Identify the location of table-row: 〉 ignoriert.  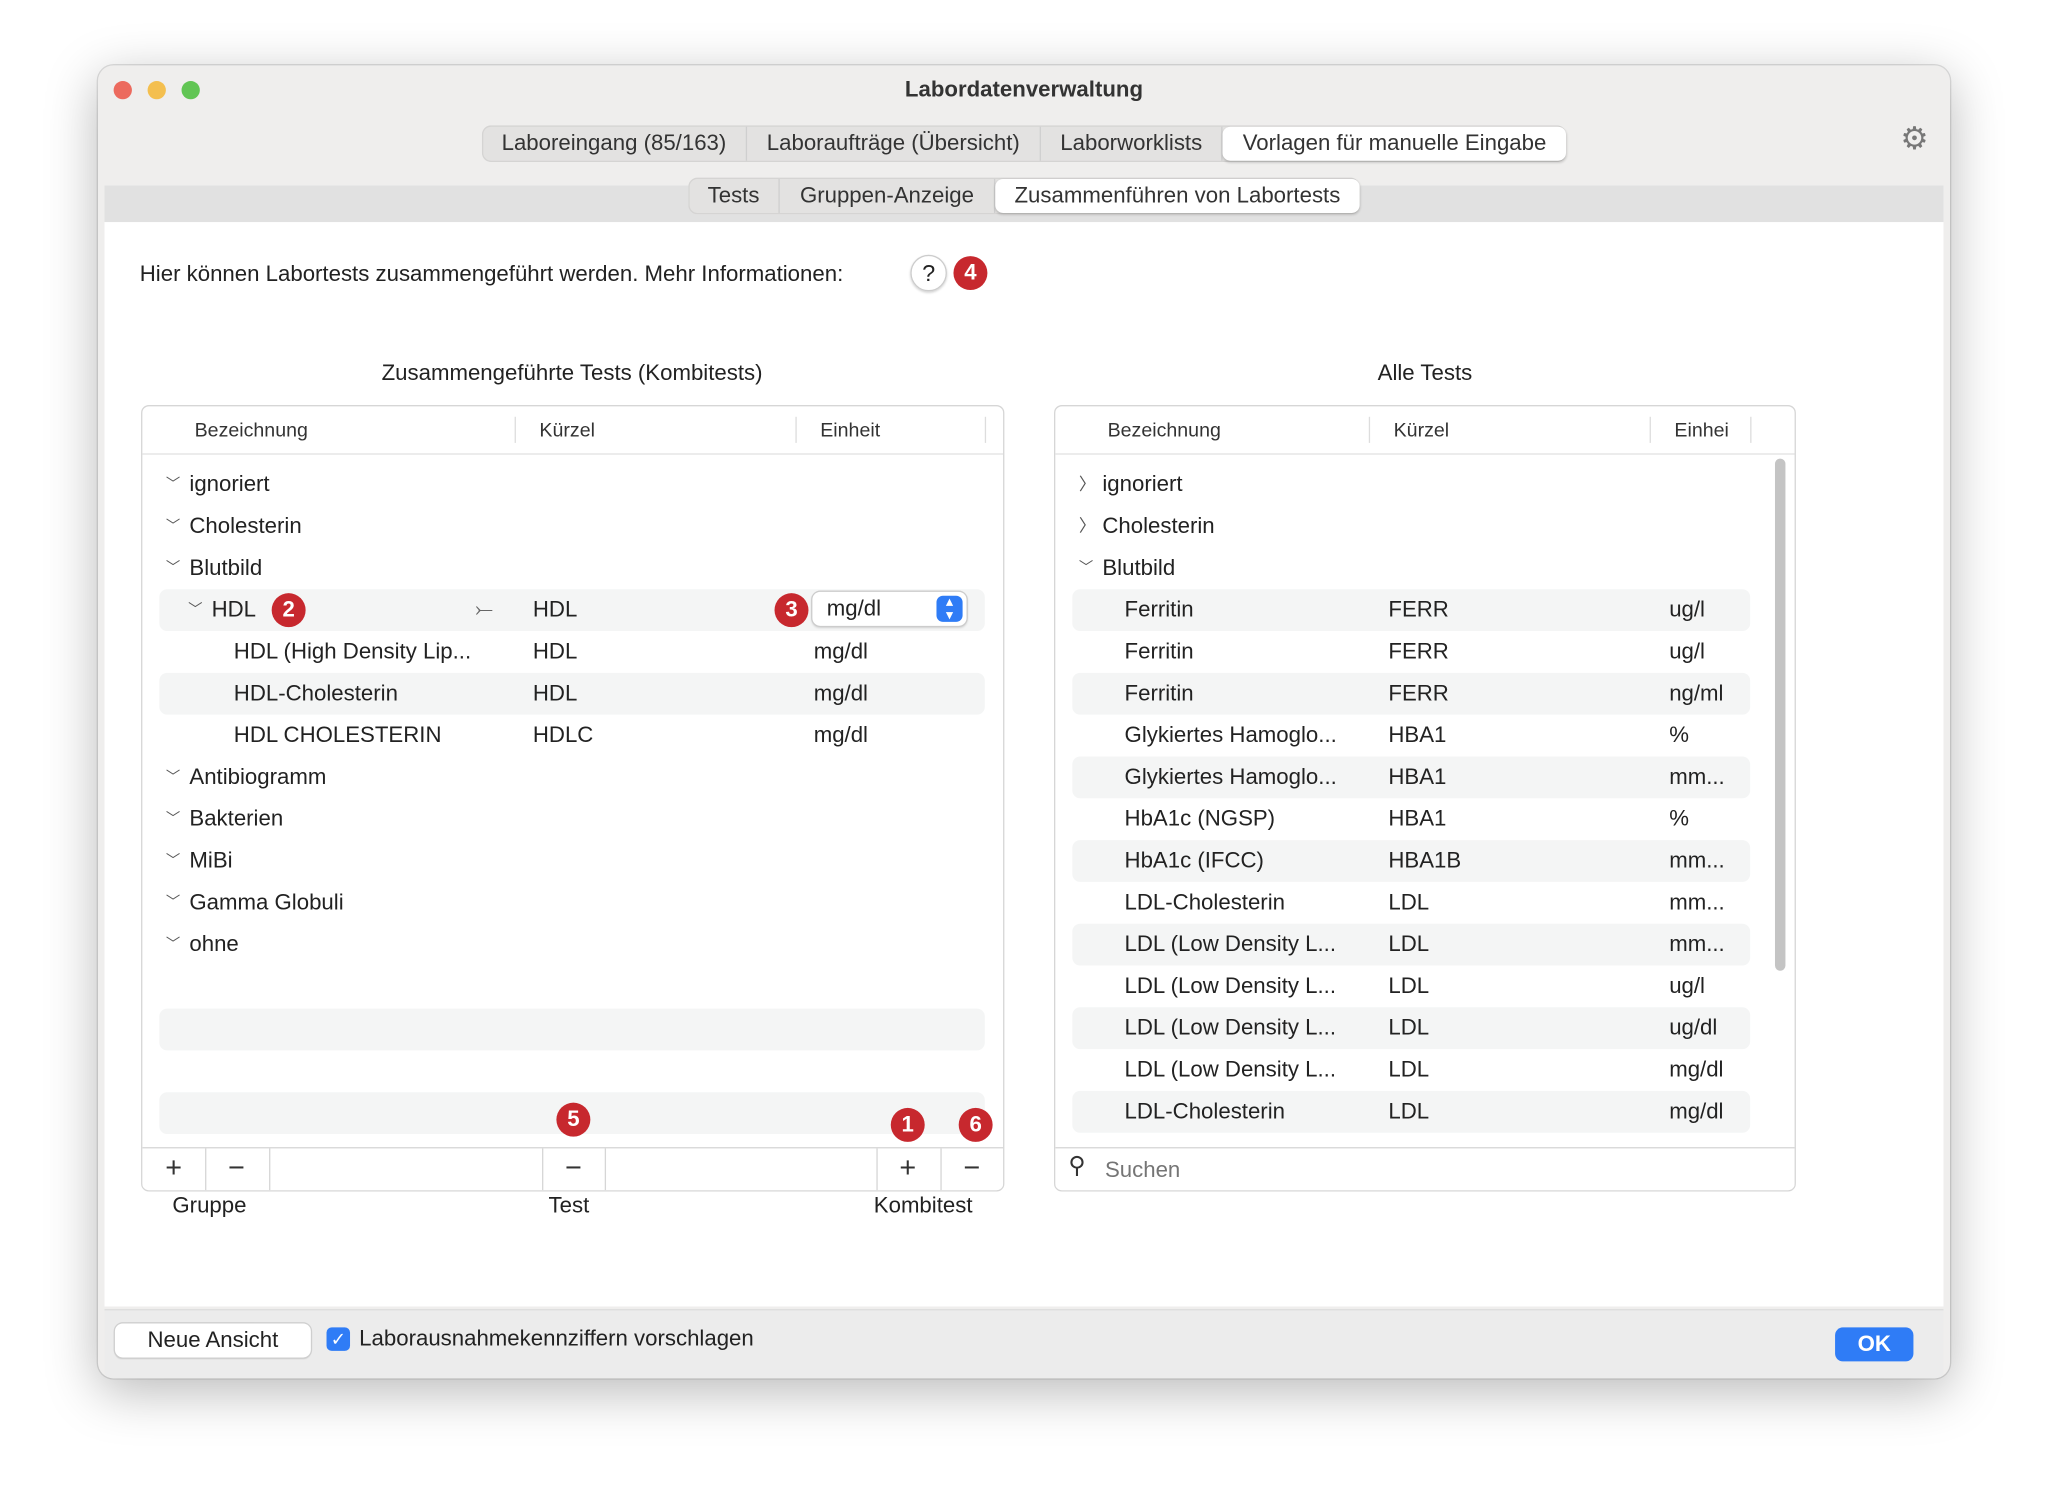
(1411, 485).